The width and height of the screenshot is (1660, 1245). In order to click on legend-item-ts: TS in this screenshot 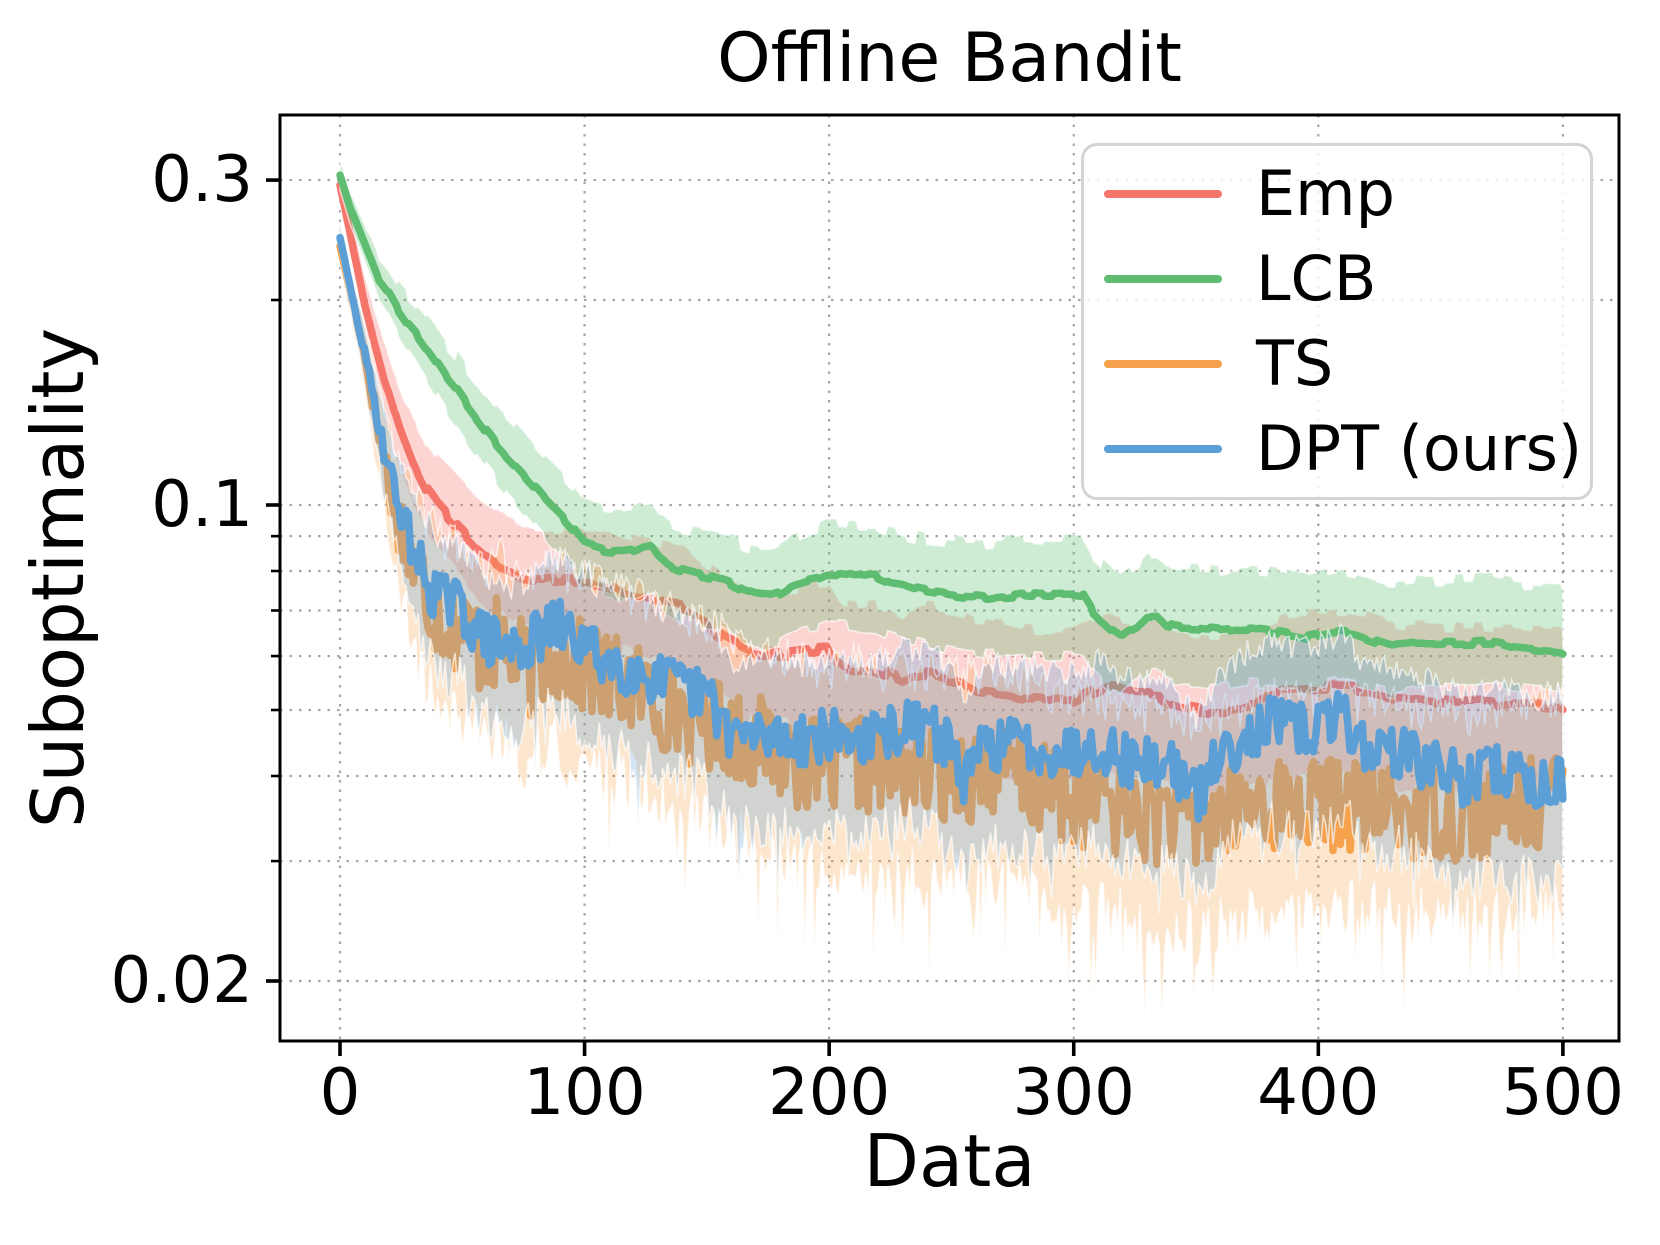, I will do `click(1337, 364)`.